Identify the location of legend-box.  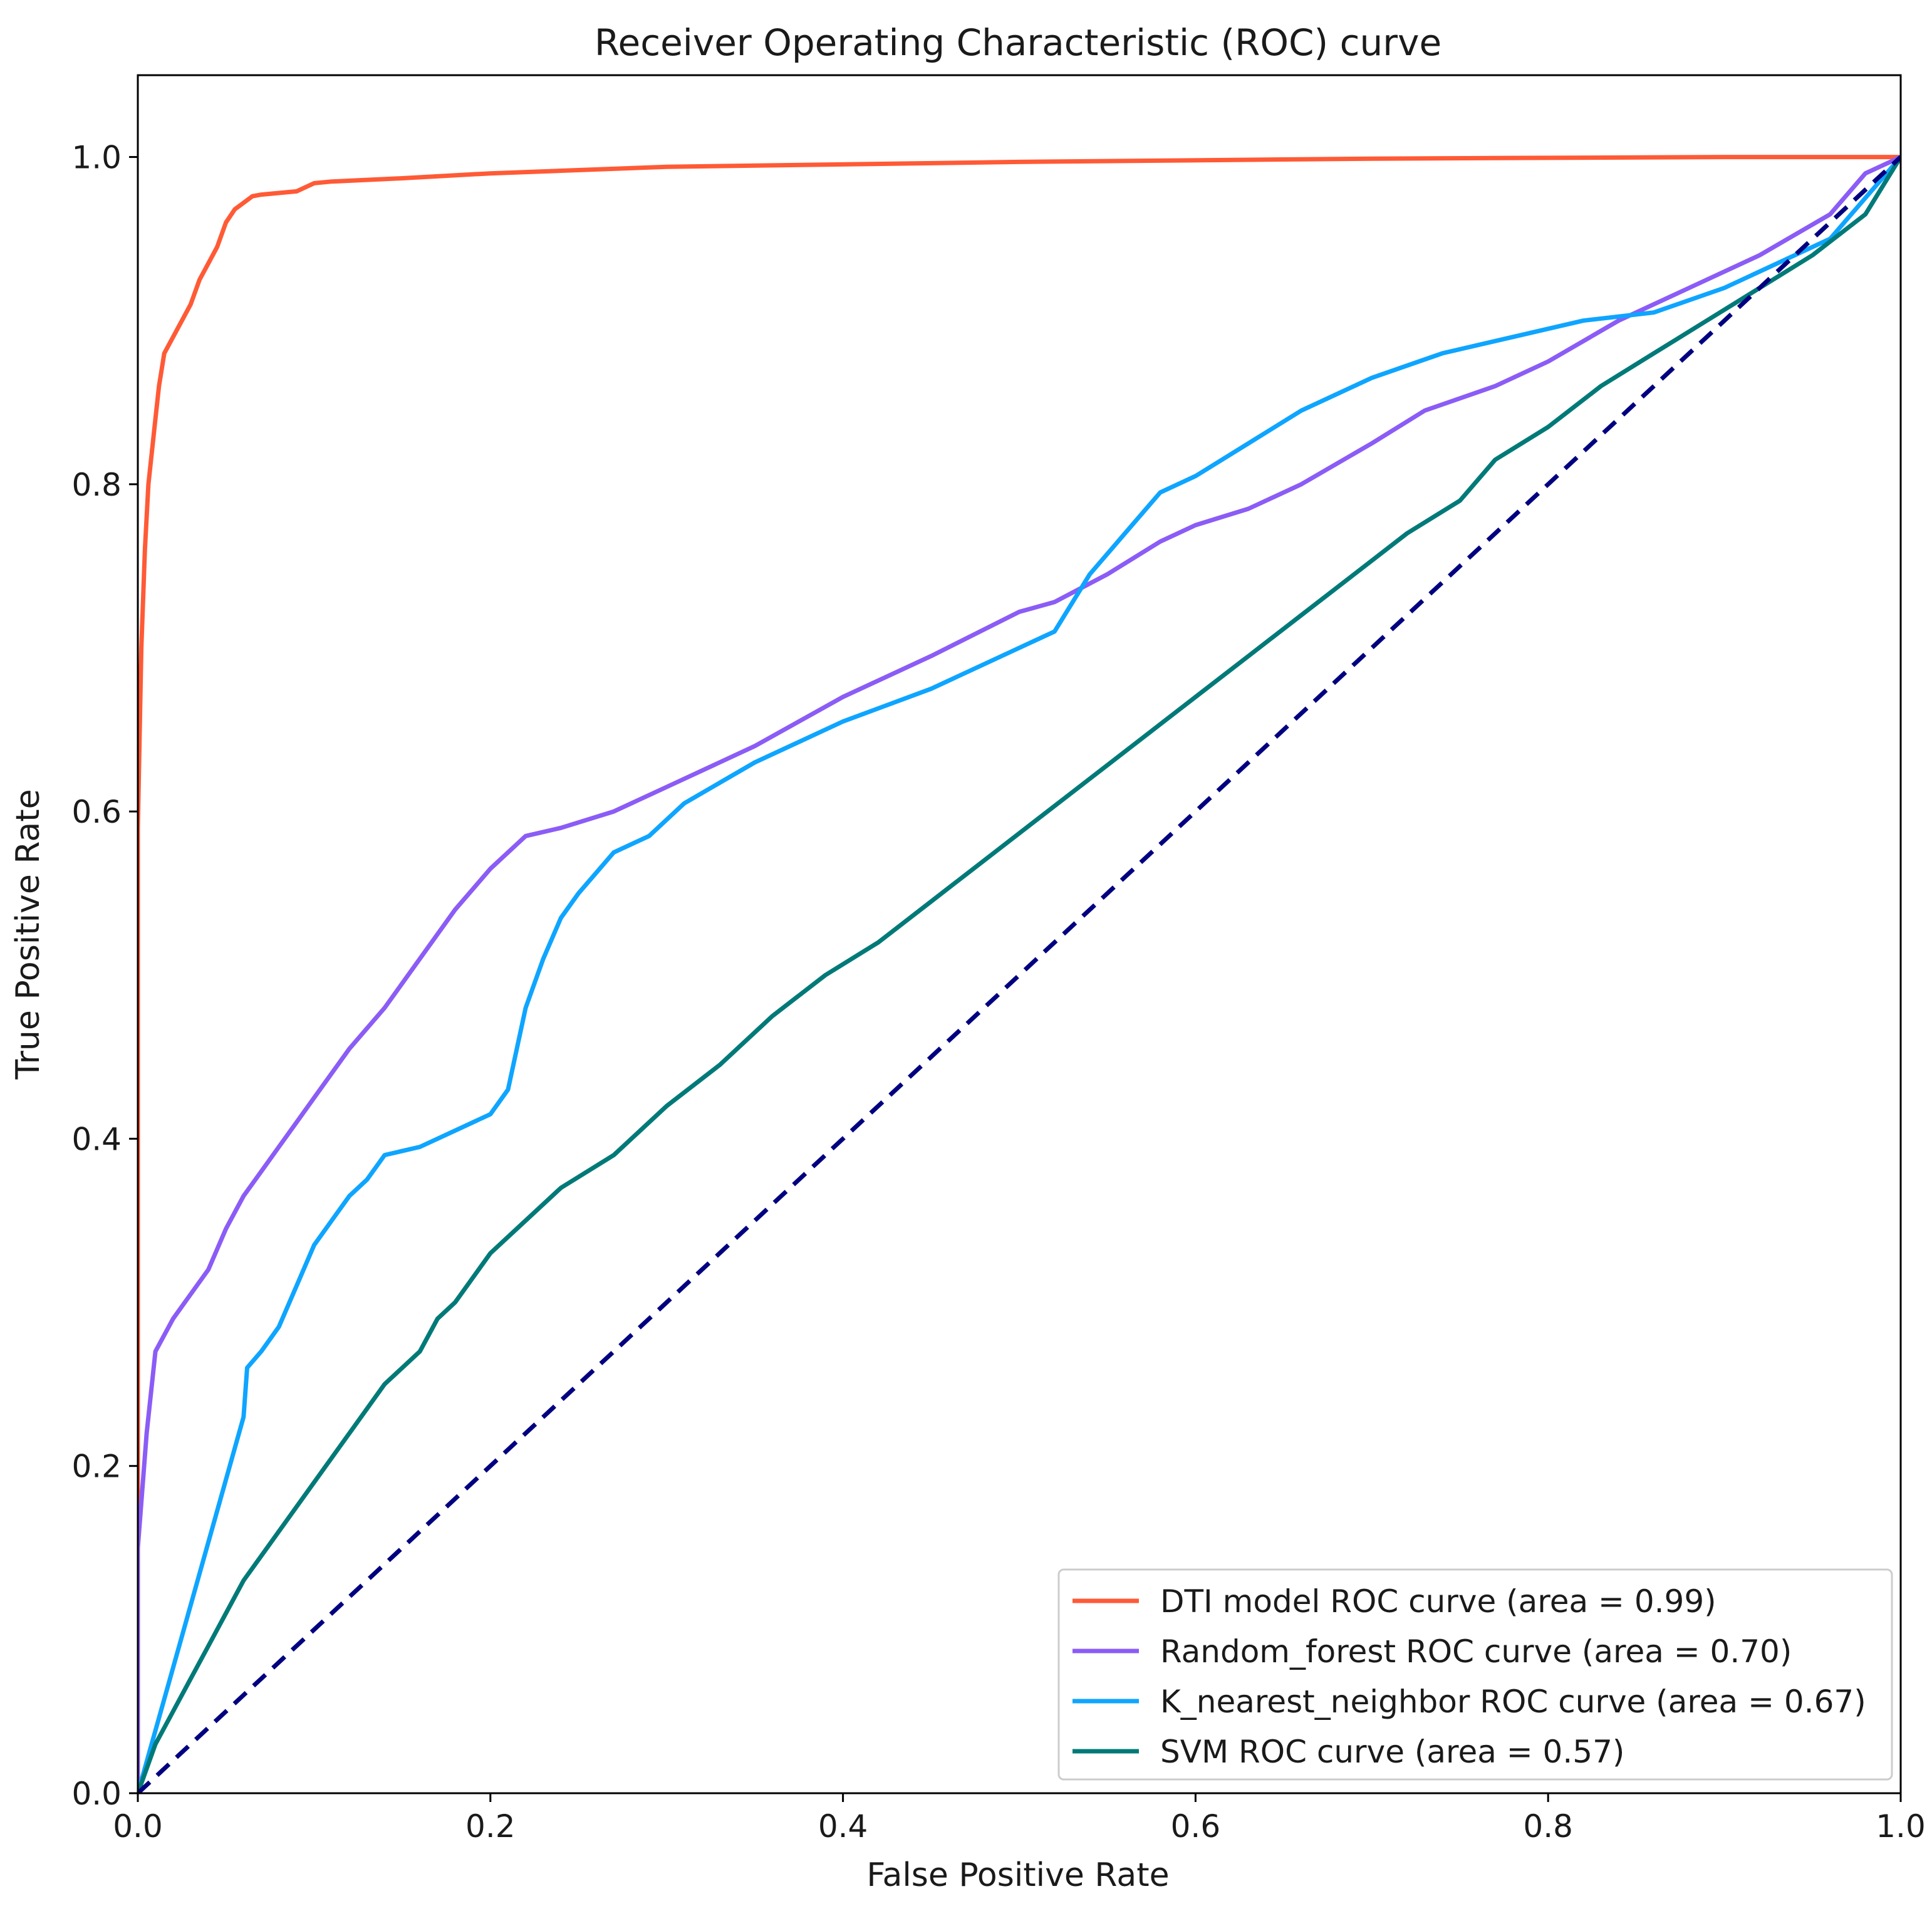
(1475, 1675).